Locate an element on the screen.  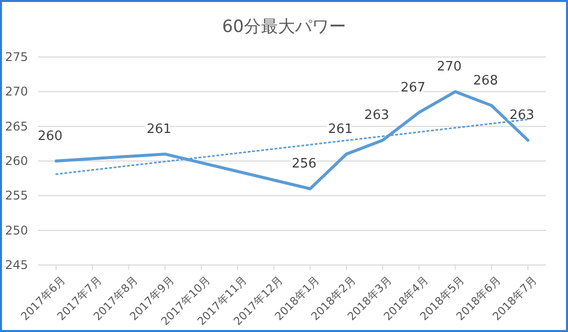
data-label: 268 is located at coordinates (485, 81).